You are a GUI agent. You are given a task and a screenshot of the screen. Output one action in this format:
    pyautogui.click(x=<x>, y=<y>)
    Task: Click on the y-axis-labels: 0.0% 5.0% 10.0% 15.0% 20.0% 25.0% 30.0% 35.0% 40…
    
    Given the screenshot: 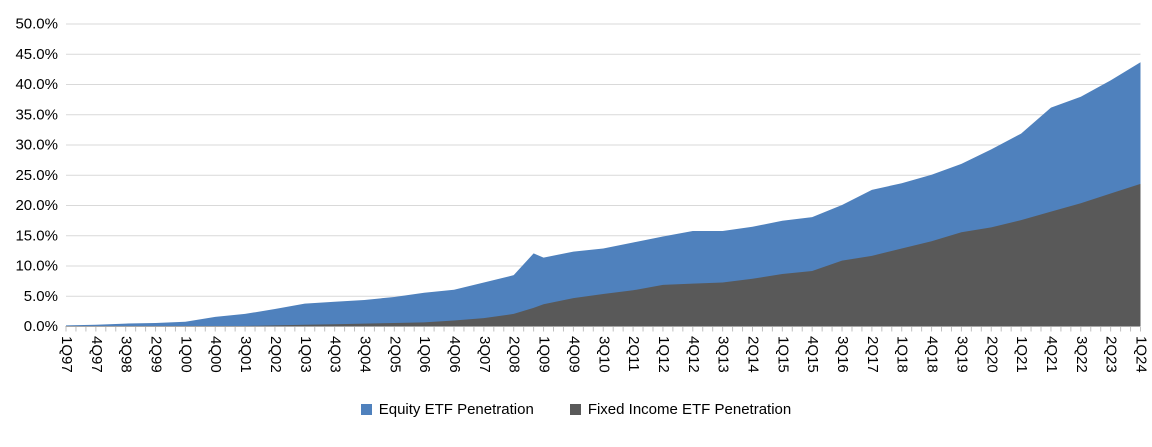 What is the action you would take?
    pyautogui.click(x=36, y=176)
    